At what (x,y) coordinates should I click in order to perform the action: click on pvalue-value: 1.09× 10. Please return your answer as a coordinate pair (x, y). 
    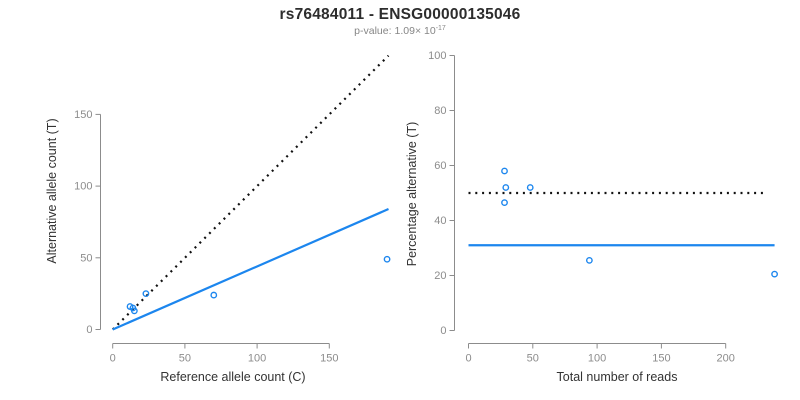
    Looking at the image, I should click on (415, 31).